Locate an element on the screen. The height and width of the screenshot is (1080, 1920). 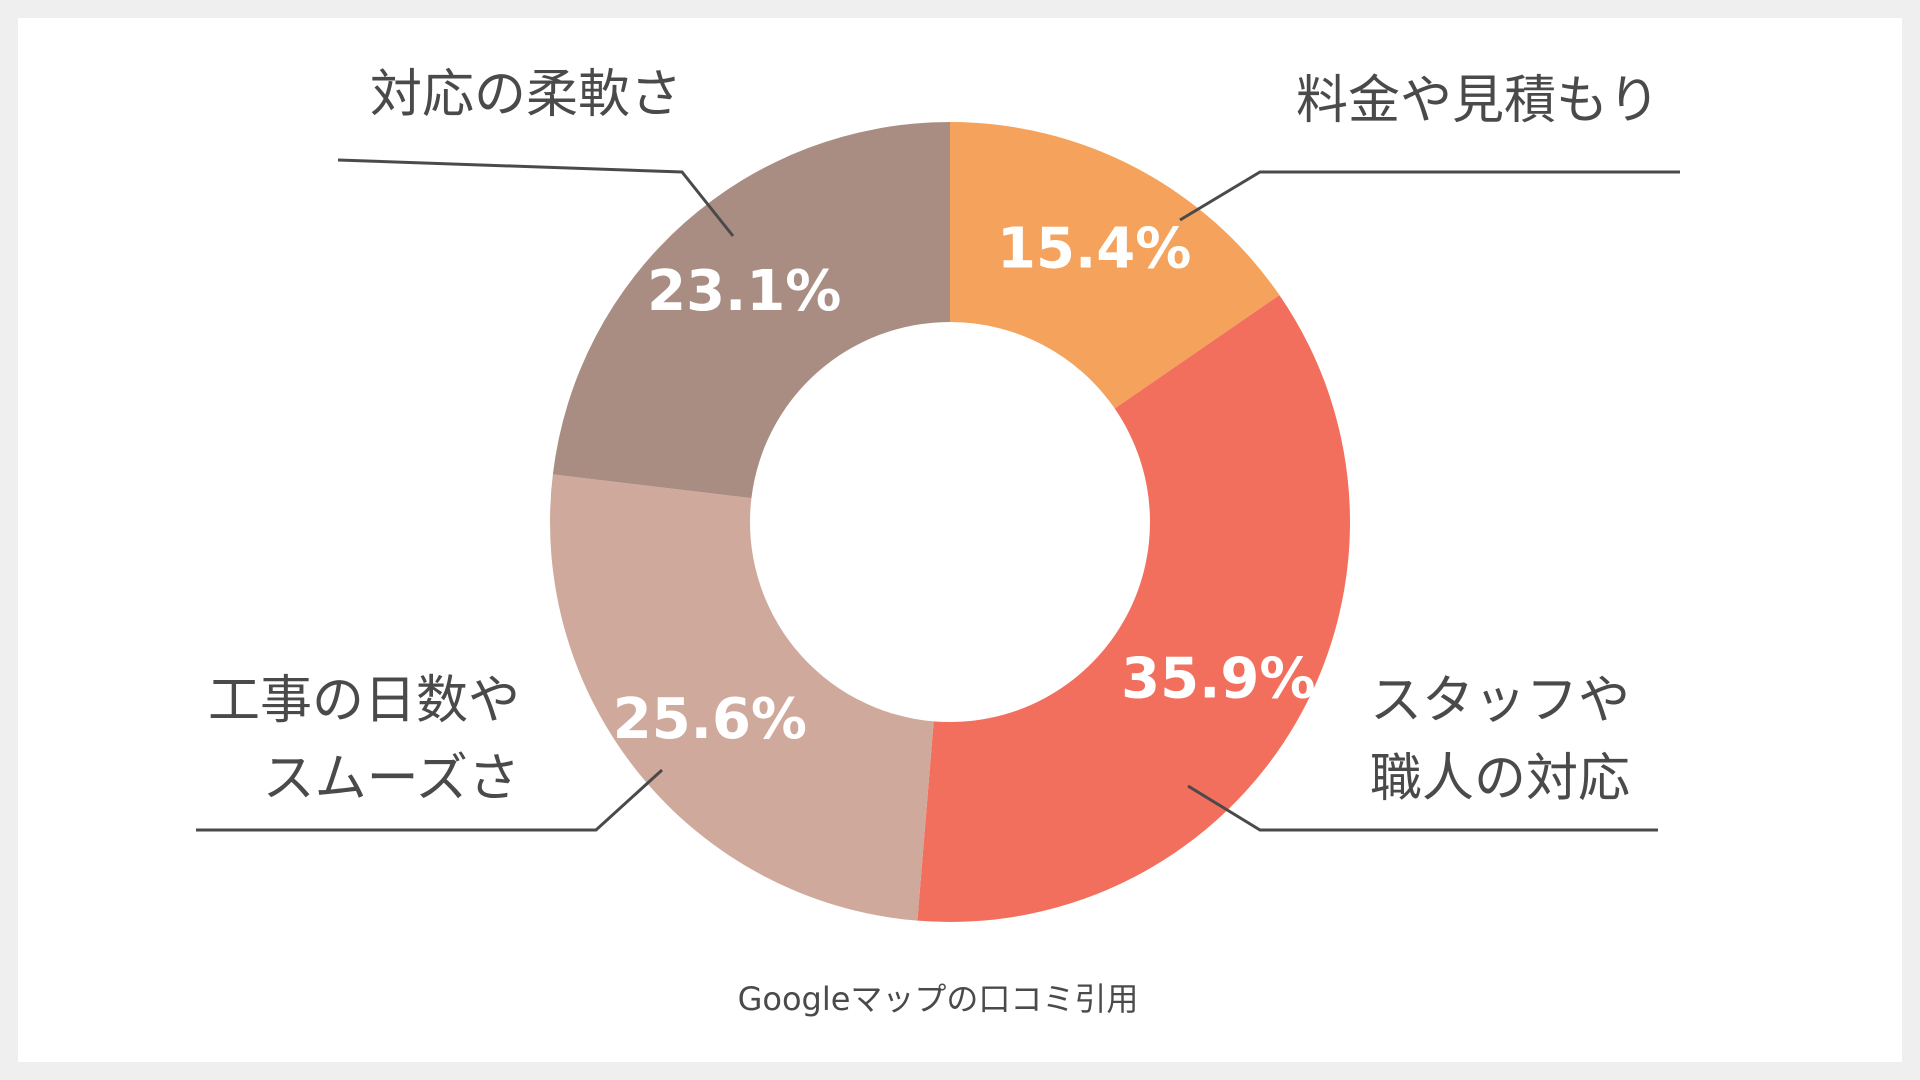
category-label-line: スムーズさ is located at coordinates (391, 779).